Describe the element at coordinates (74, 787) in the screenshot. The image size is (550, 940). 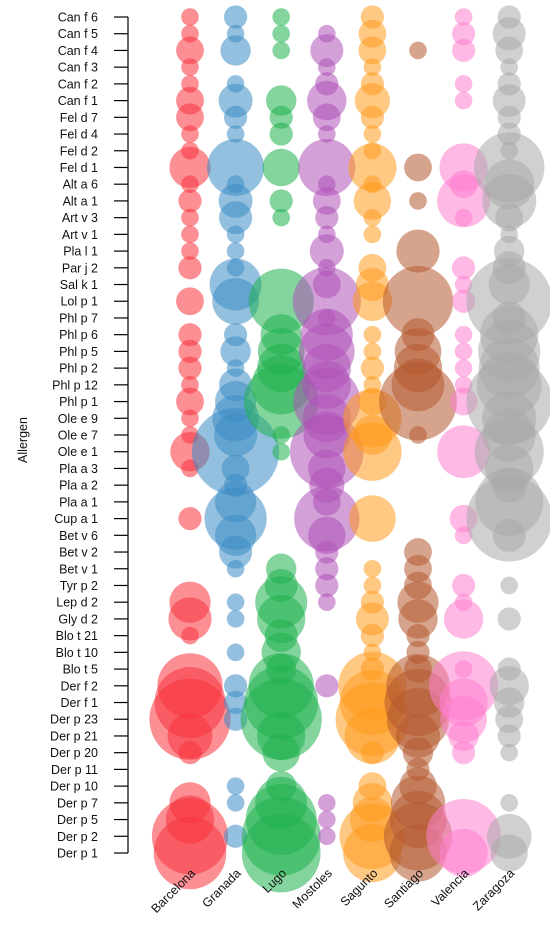
I see `y-tick-label: Der p 10` at that location.